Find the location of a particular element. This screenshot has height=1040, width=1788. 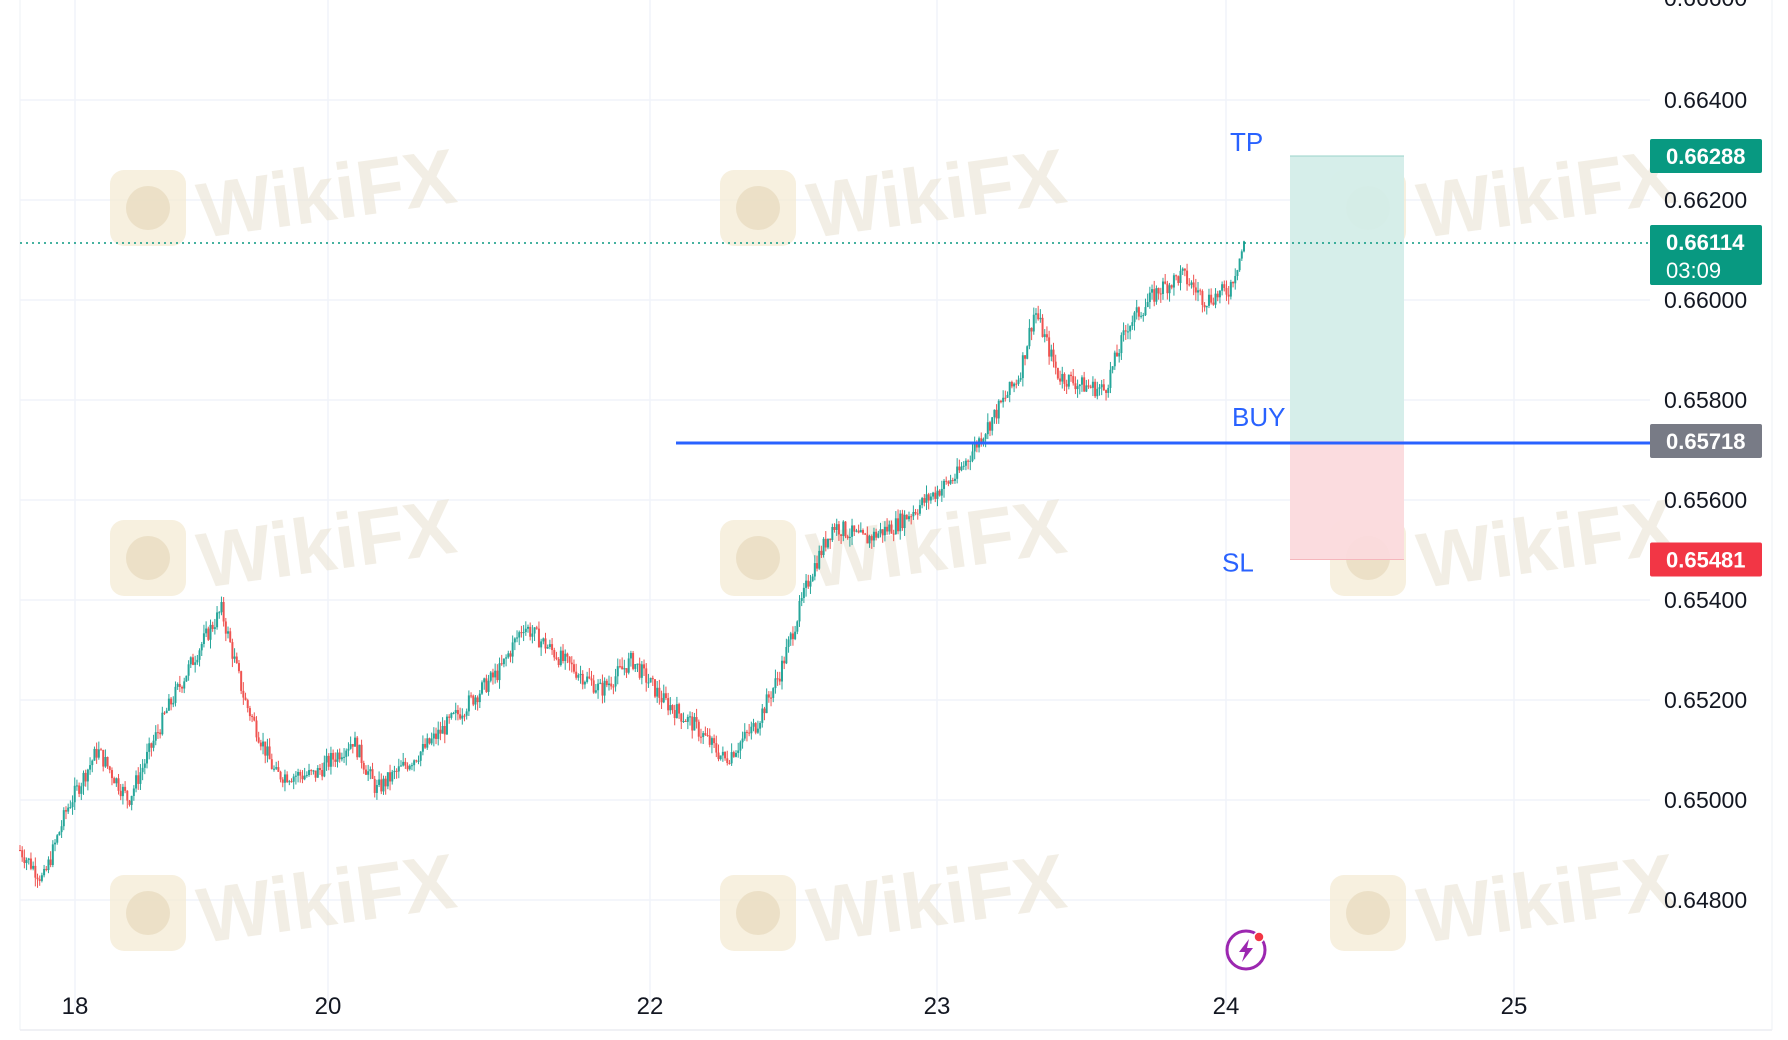

take-profit-zone is located at coordinates (1347, 298).